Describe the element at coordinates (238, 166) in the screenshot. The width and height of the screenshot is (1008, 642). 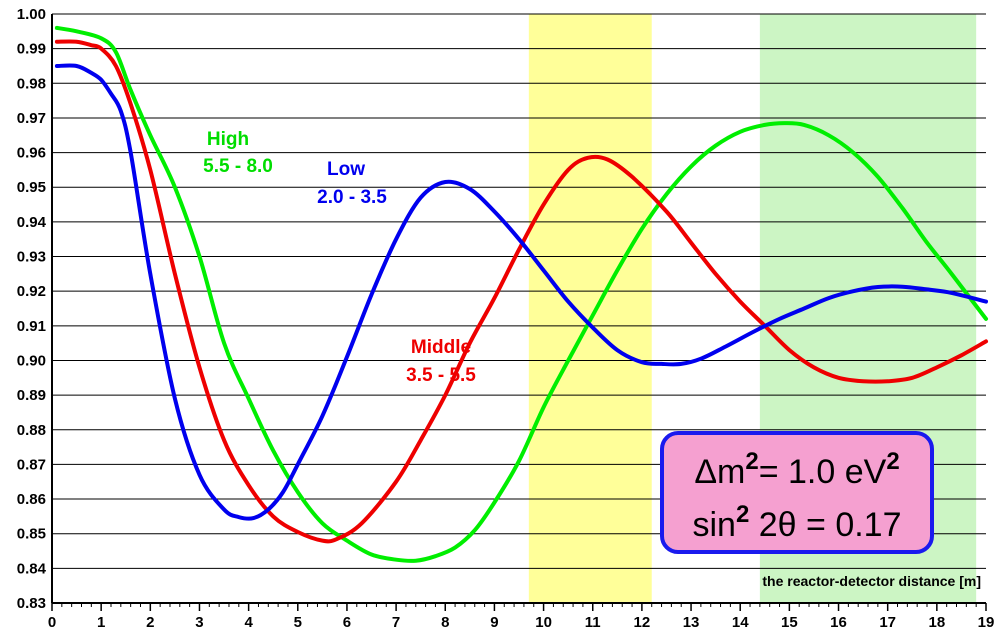
I see `annotation-high-range: 5.5 - 8.0` at that location.